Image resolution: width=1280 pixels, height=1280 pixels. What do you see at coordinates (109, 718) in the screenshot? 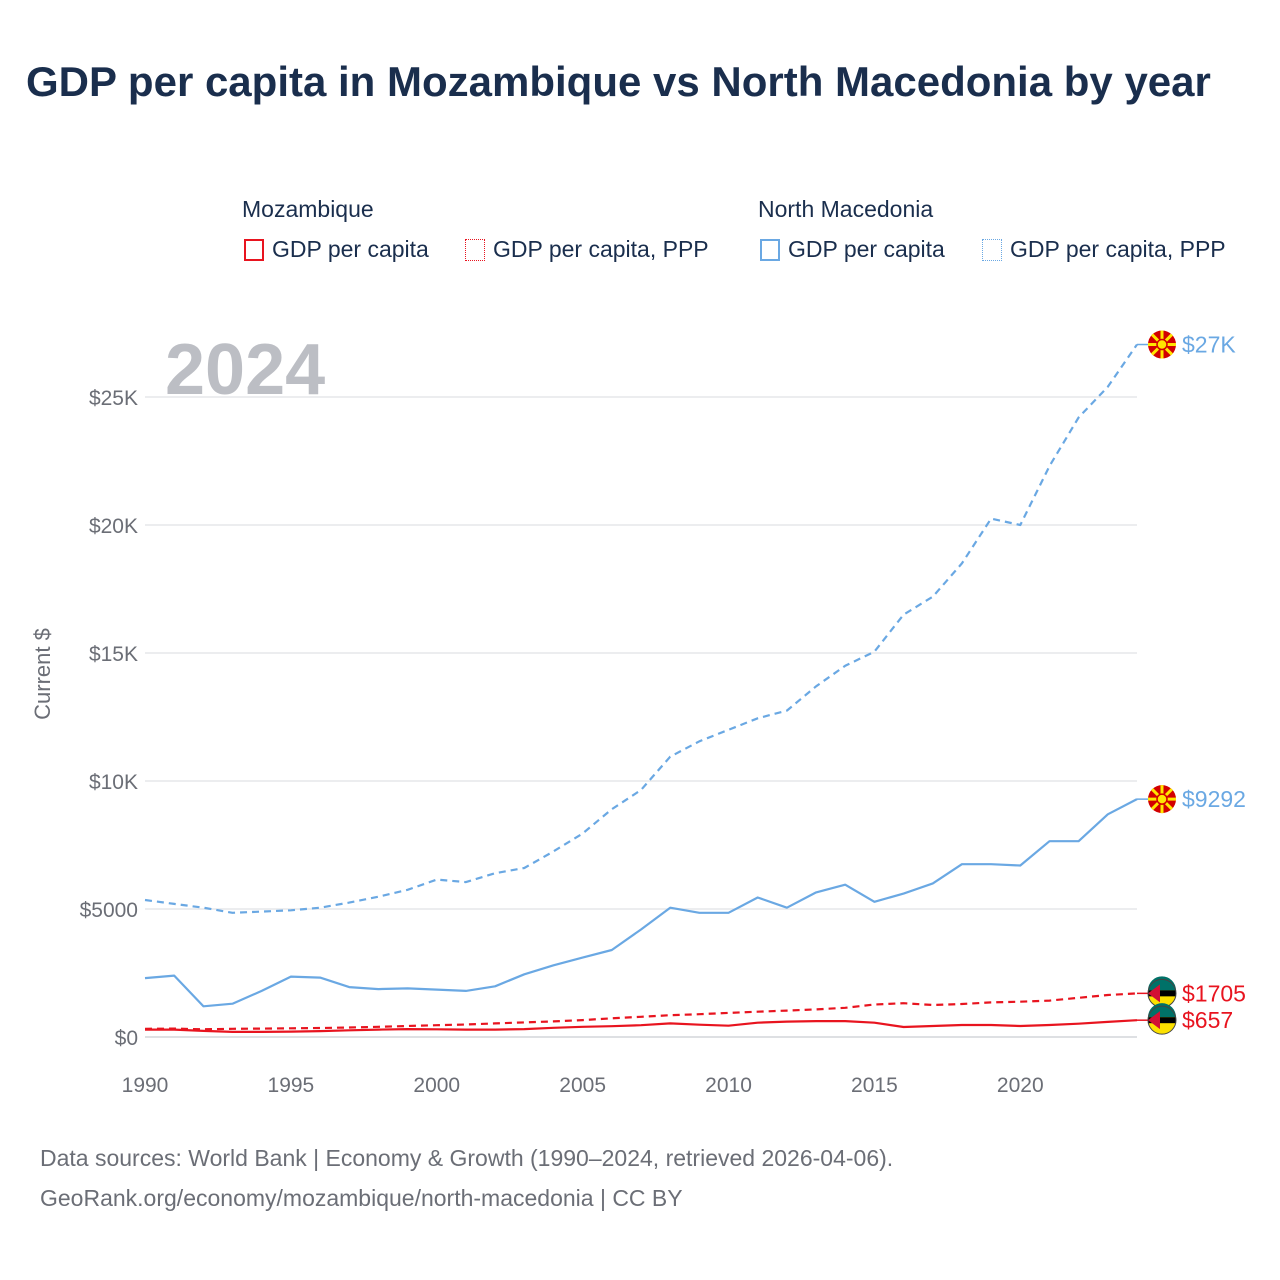
I see `y-axis: $0 $5000 $10K $15K $20K $25K` at bounding box center [109, 718].